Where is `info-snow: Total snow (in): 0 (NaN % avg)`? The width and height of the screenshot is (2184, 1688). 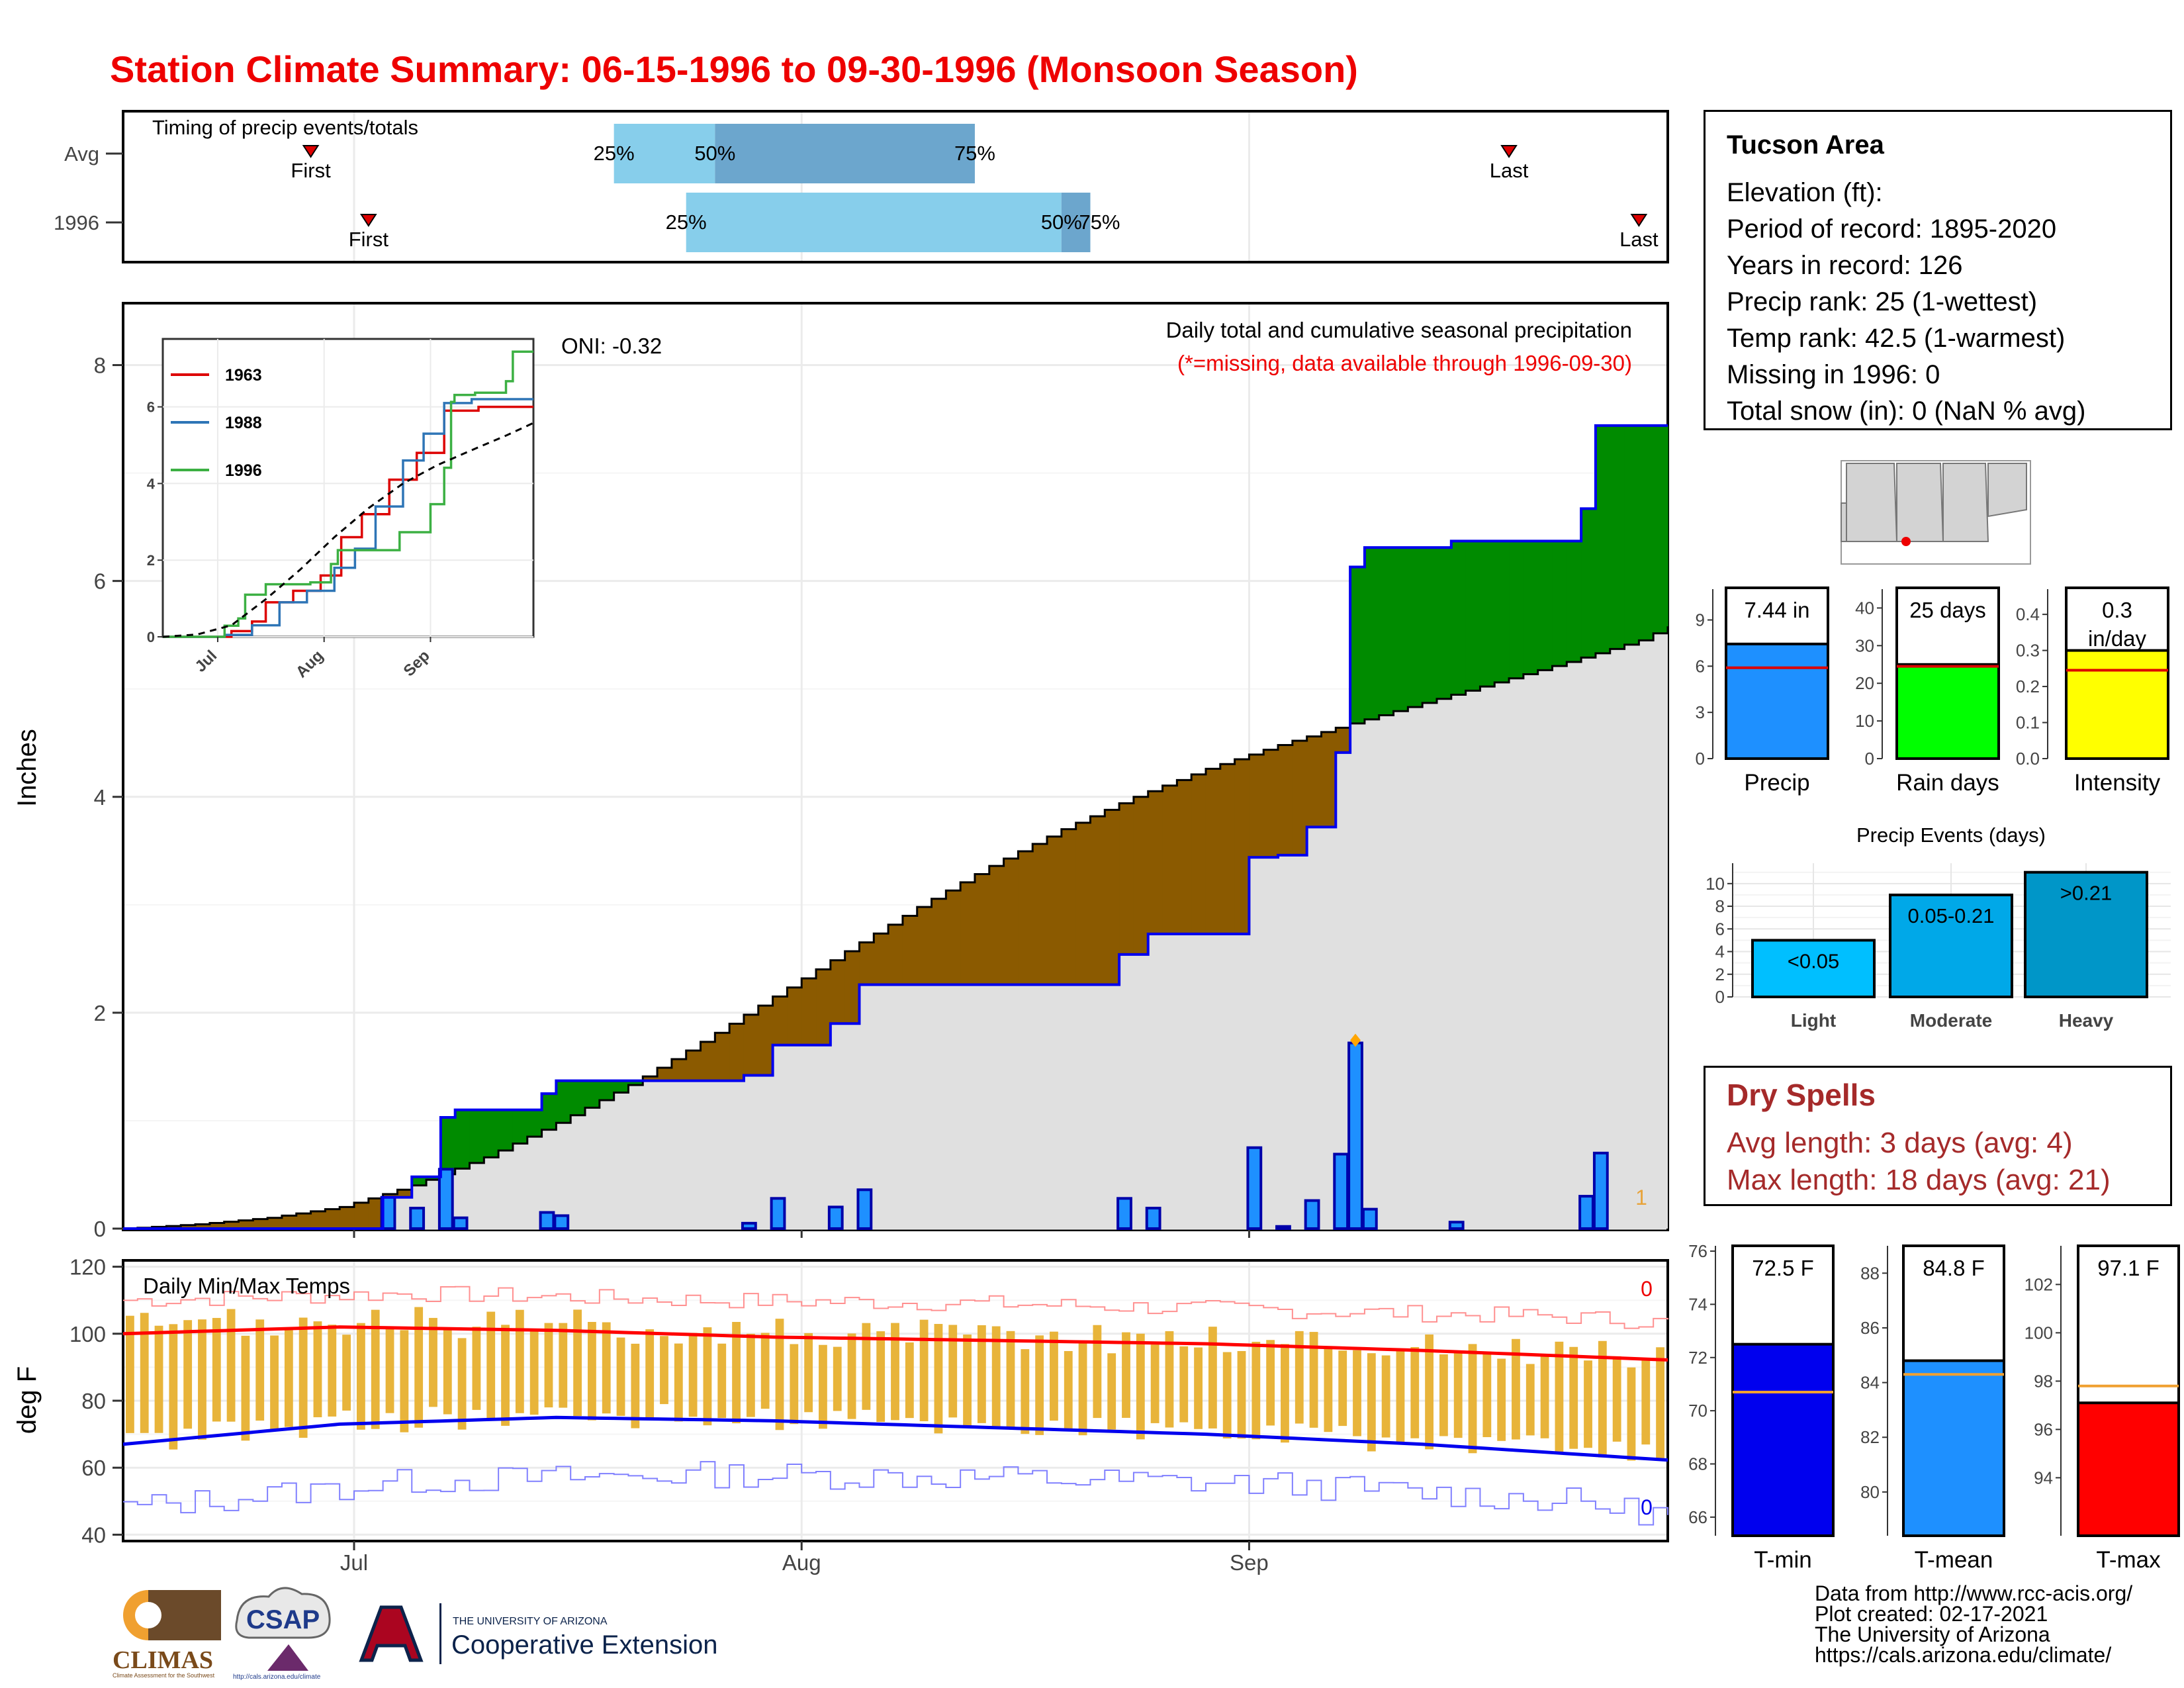
info-snow: Total snow (in): 0 (NaN % avg) is located at coordinates (1906, 411).